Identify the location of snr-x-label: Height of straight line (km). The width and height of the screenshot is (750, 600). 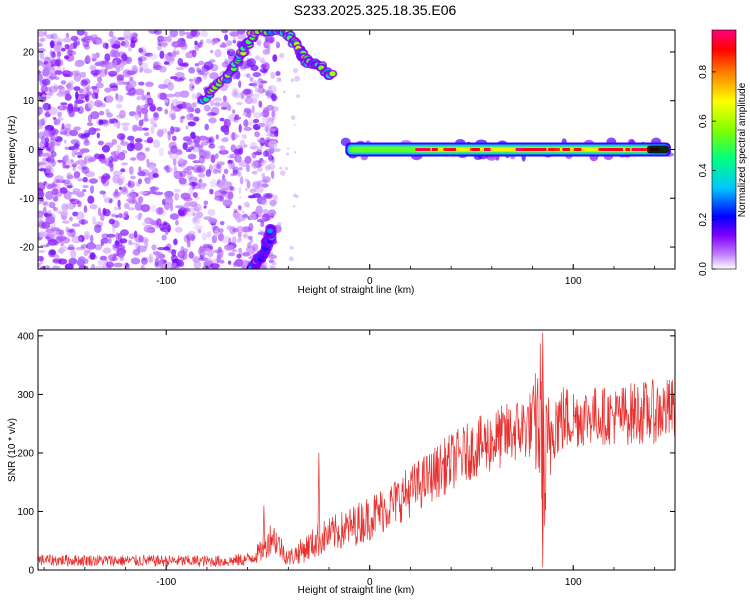
(356, 590).